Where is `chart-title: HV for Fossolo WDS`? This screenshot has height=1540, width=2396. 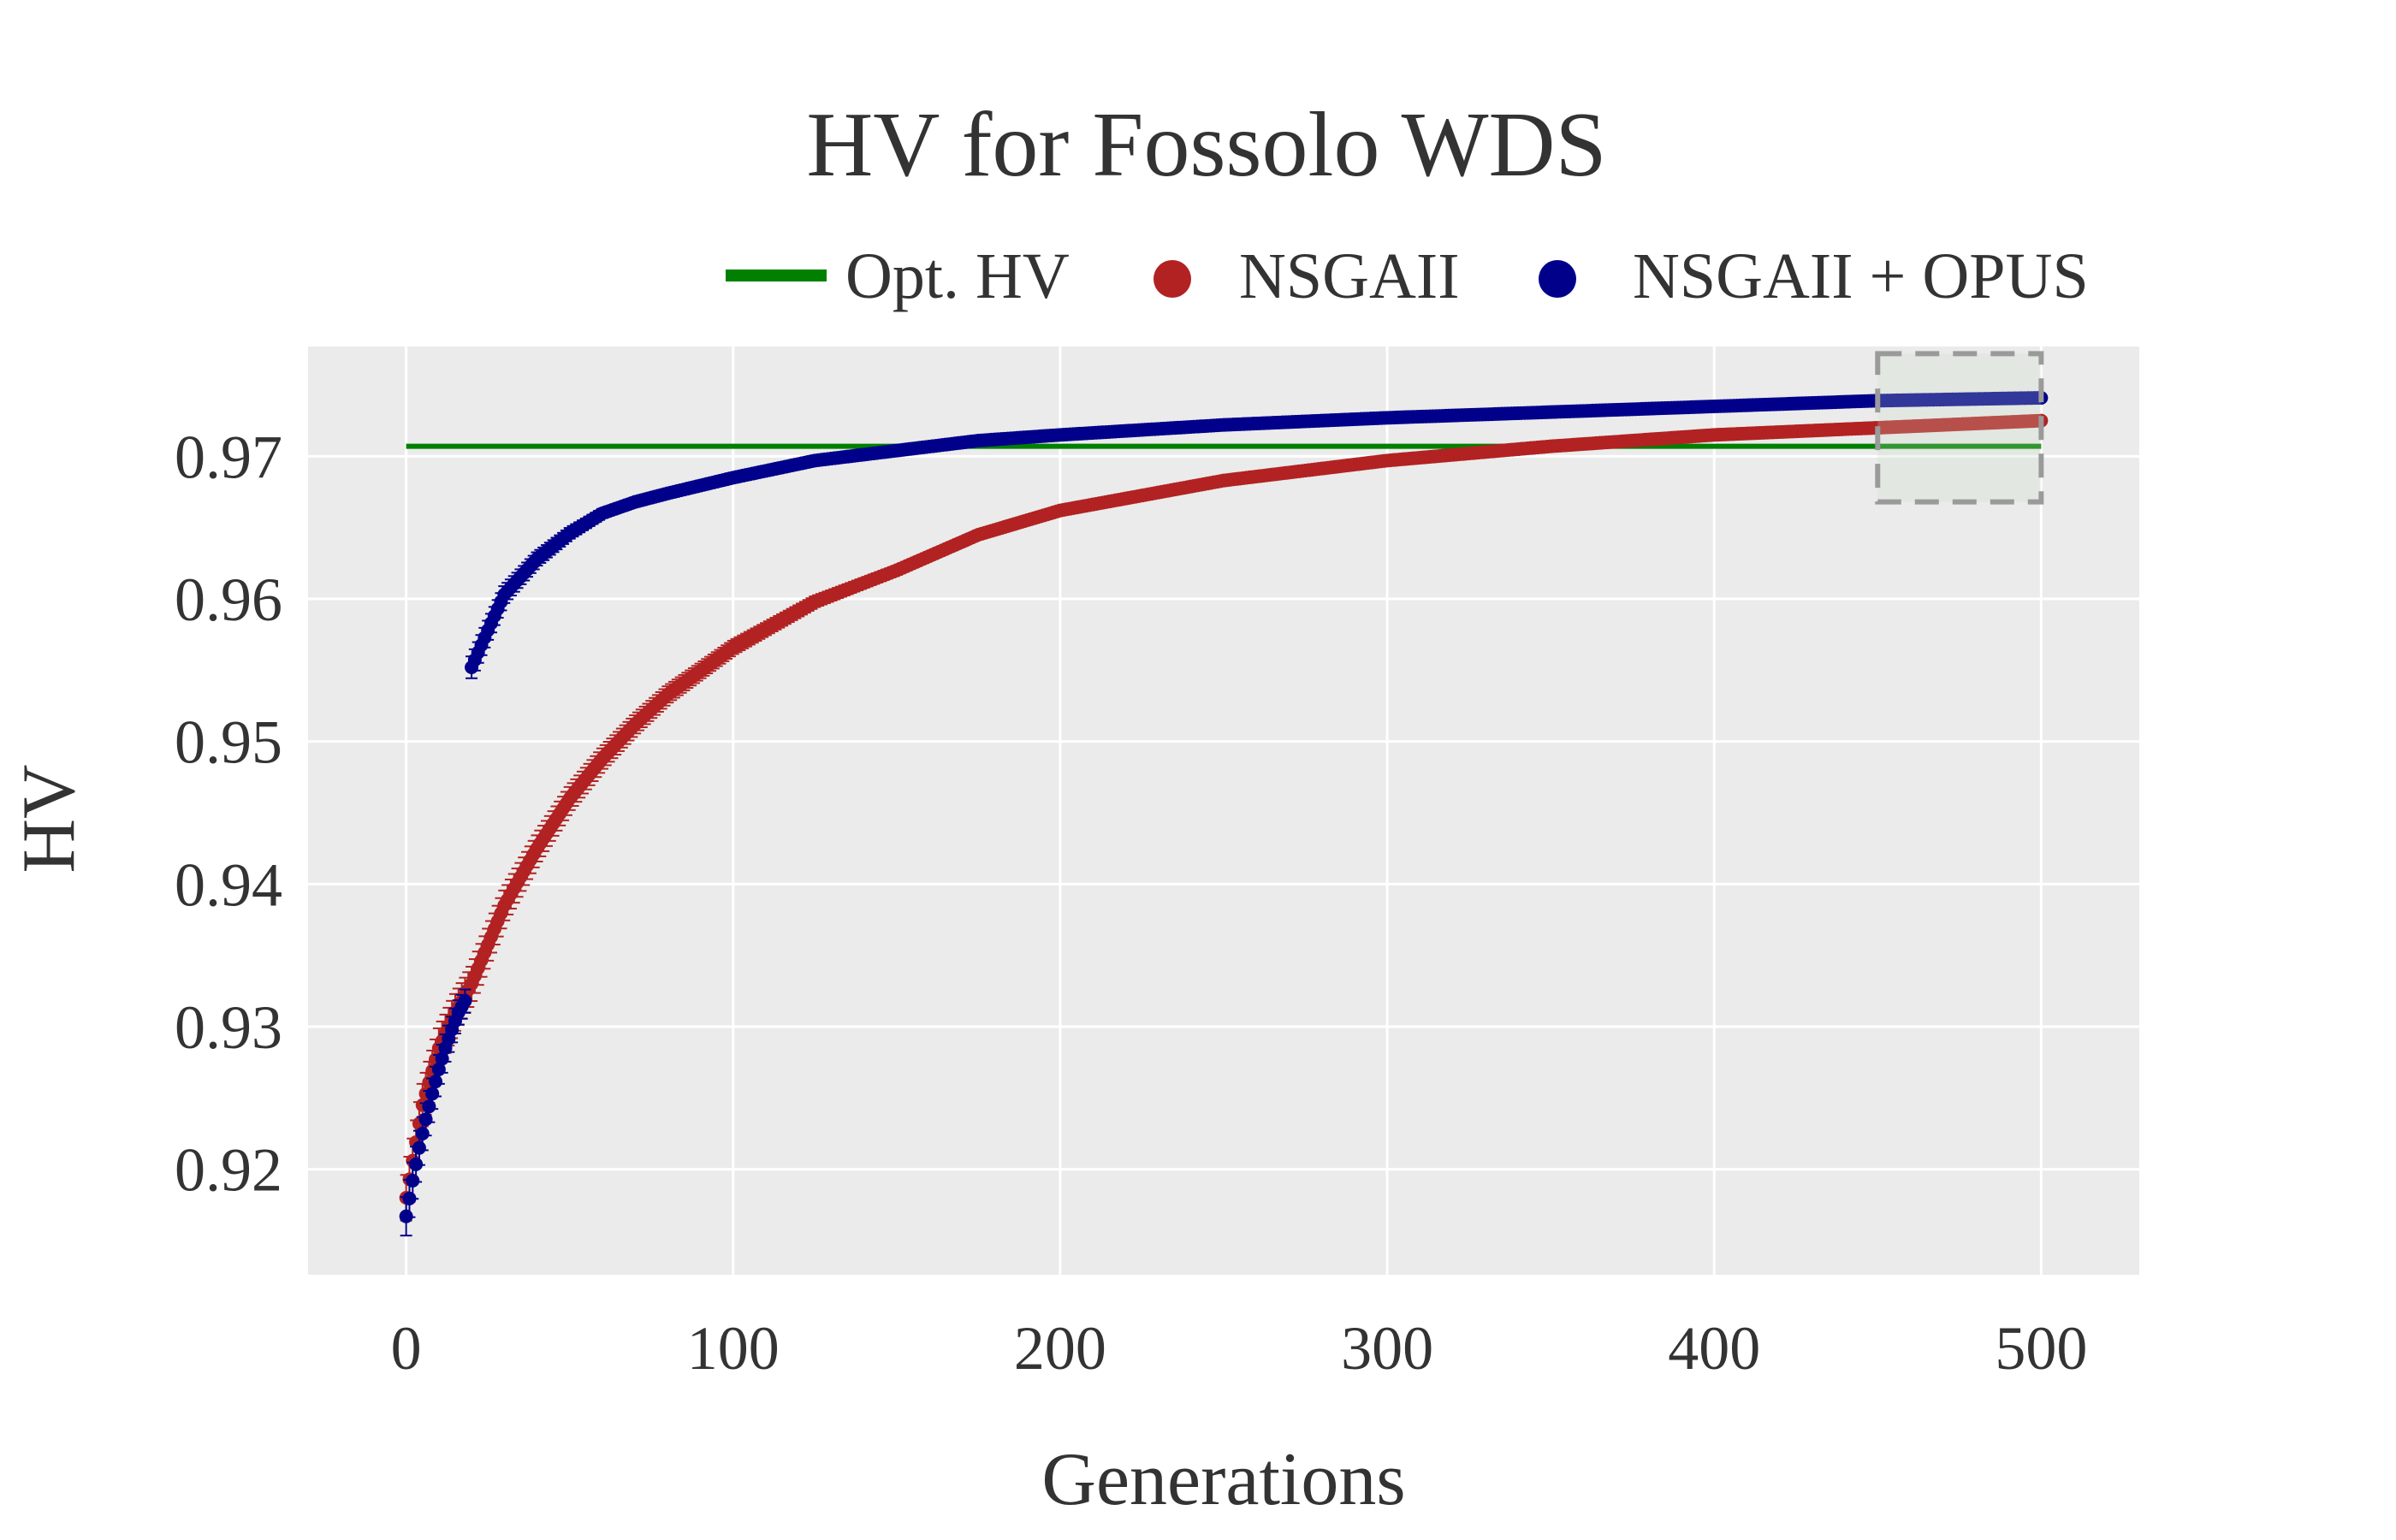 chart-title: HV for Fossolo WDS is located at coordinates (1206, 145).